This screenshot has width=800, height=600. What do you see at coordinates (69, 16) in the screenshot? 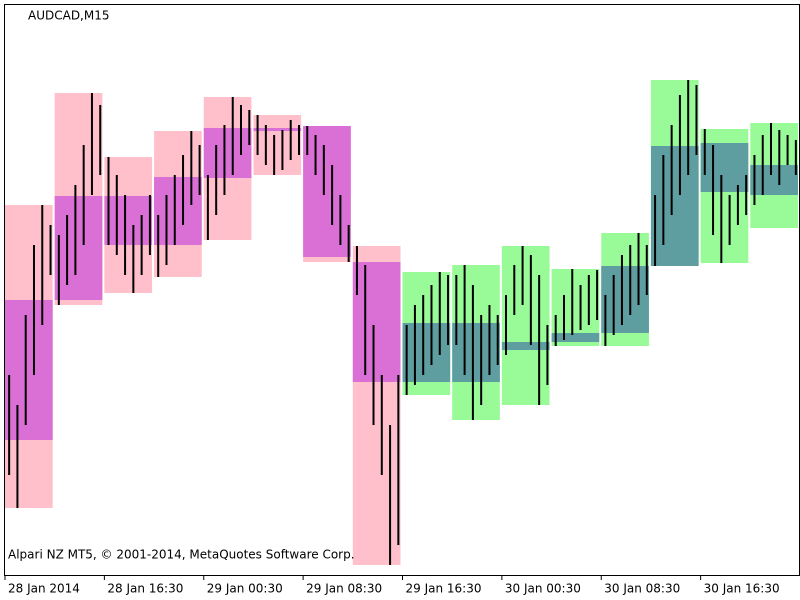
I see `chart-title: AUDCAD,M15` at bounding box center [69, 16].